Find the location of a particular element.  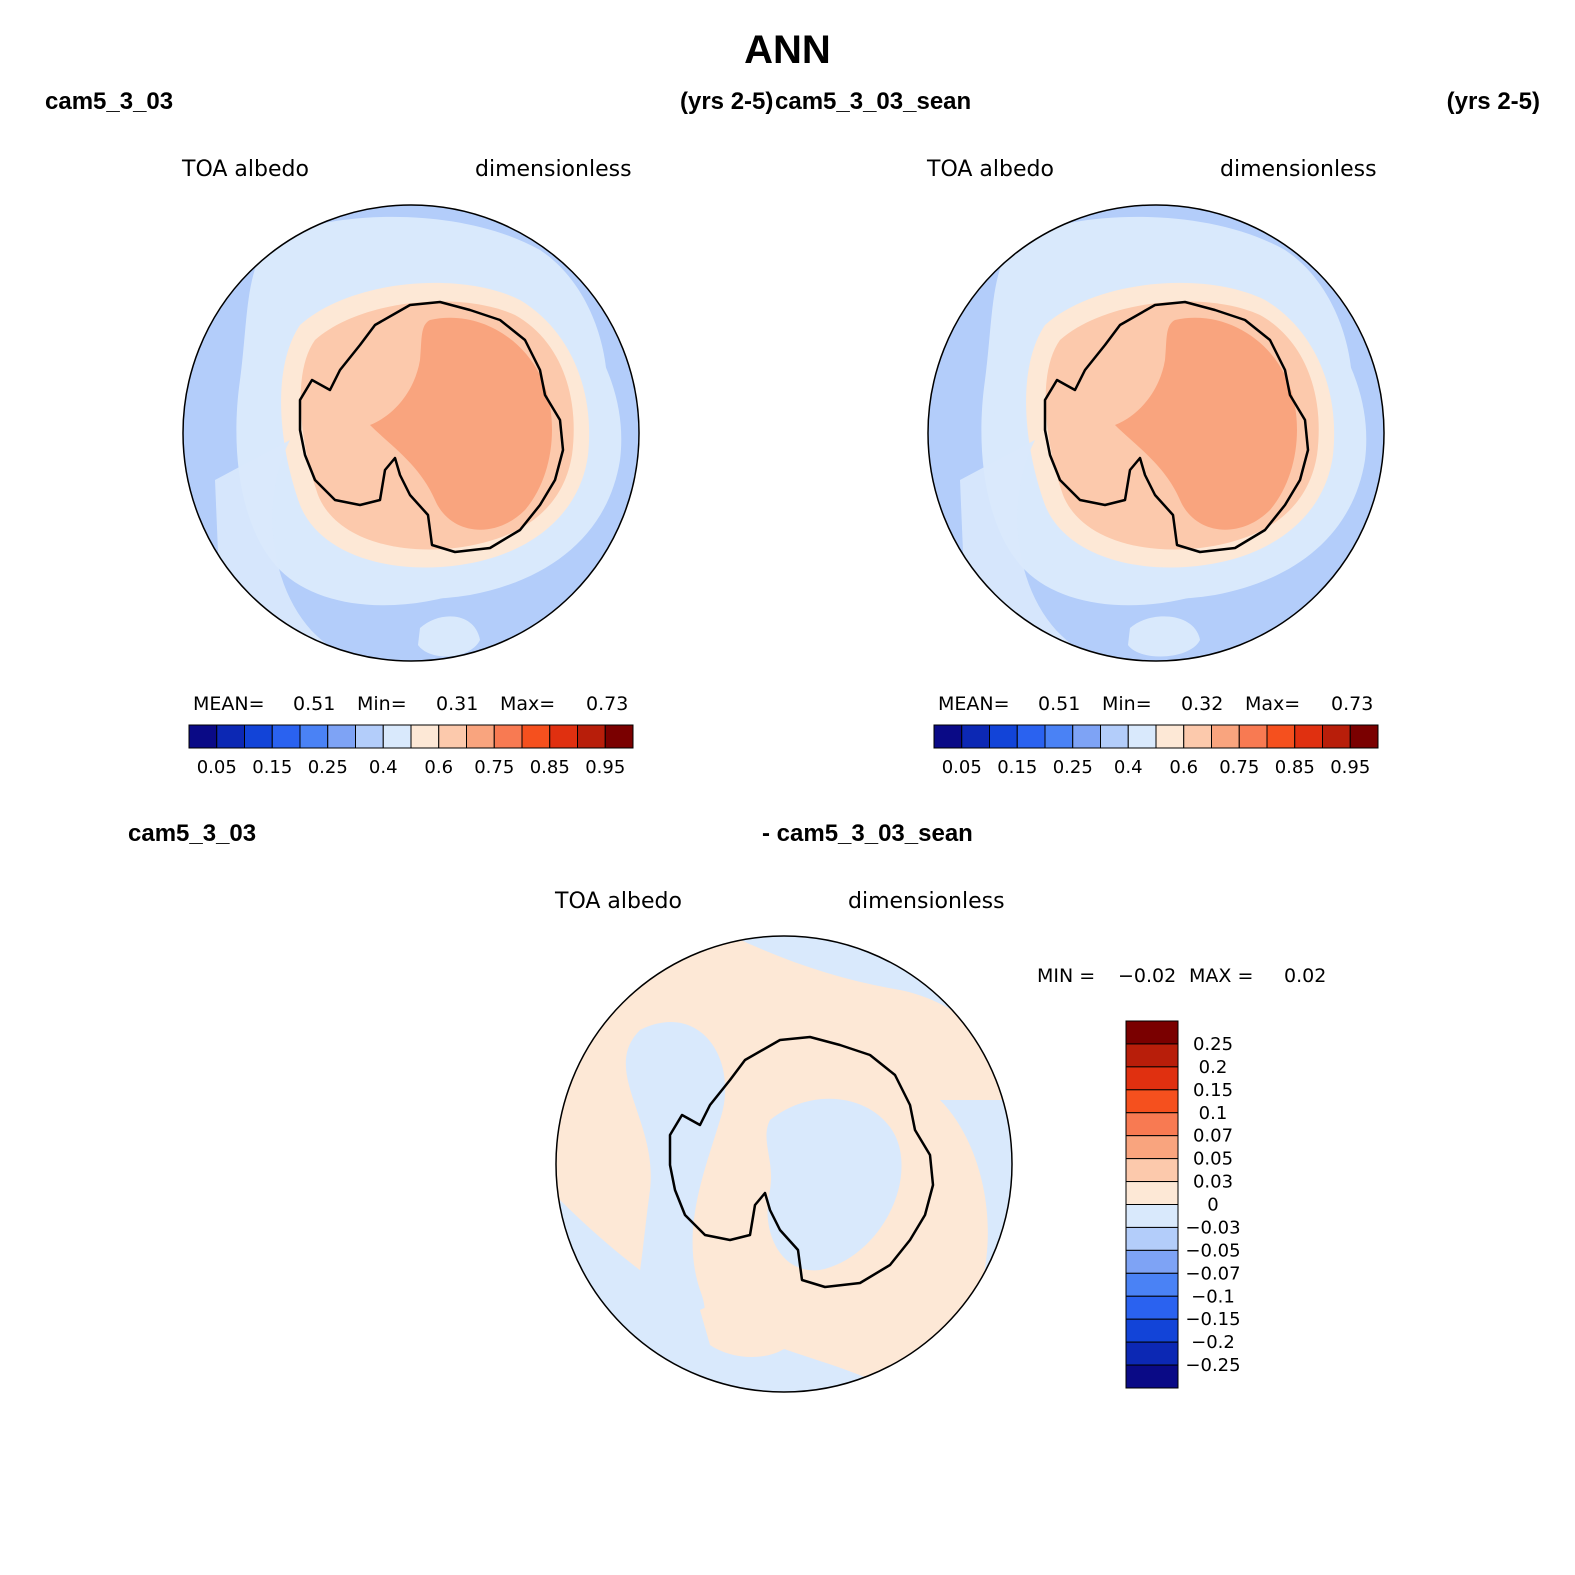

panel-2-mean-value: 0.51 is located at coordinates (1059, 704).